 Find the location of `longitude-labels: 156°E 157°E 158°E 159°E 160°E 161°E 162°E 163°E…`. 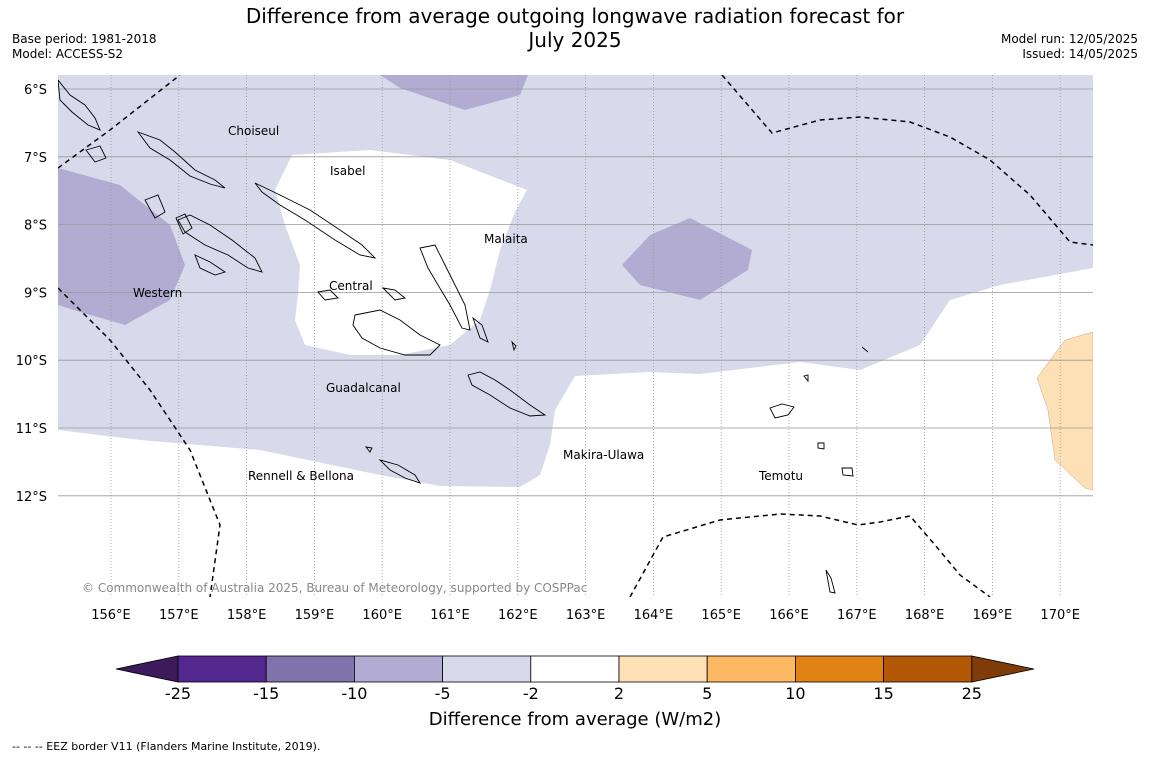

longitude-labels: 156°E 157°E 158°E 159°E 160°E 161°E 162°E 163°E… is located at coordinates (585, 615).